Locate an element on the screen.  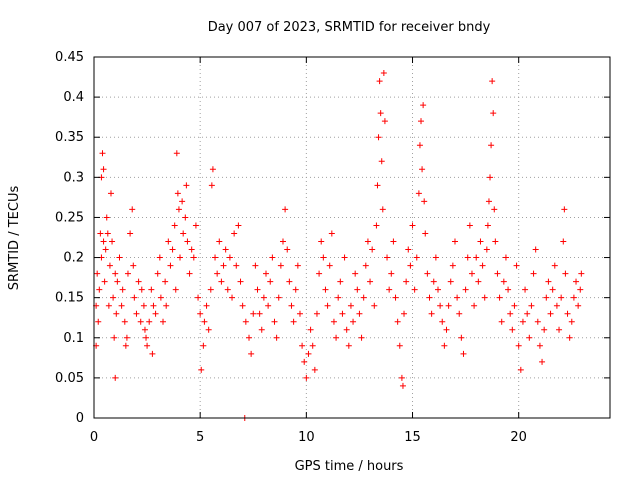
y-tick-label: 0.2 is located at coordinates (73, 258).